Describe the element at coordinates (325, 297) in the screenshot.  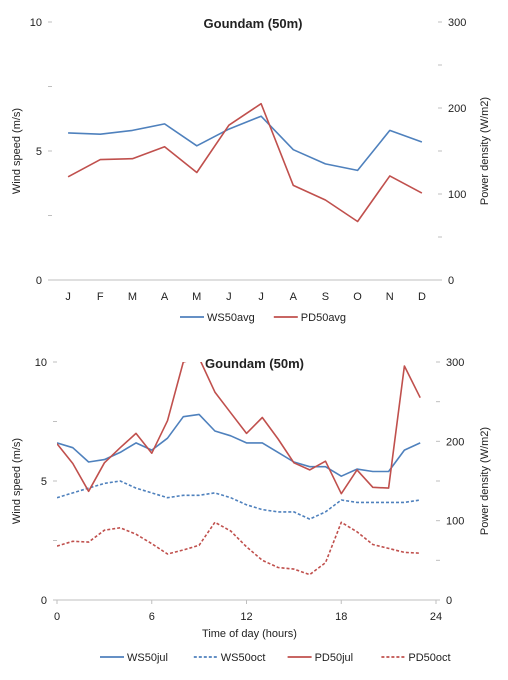
I see `x-tick-label: S` at that location.